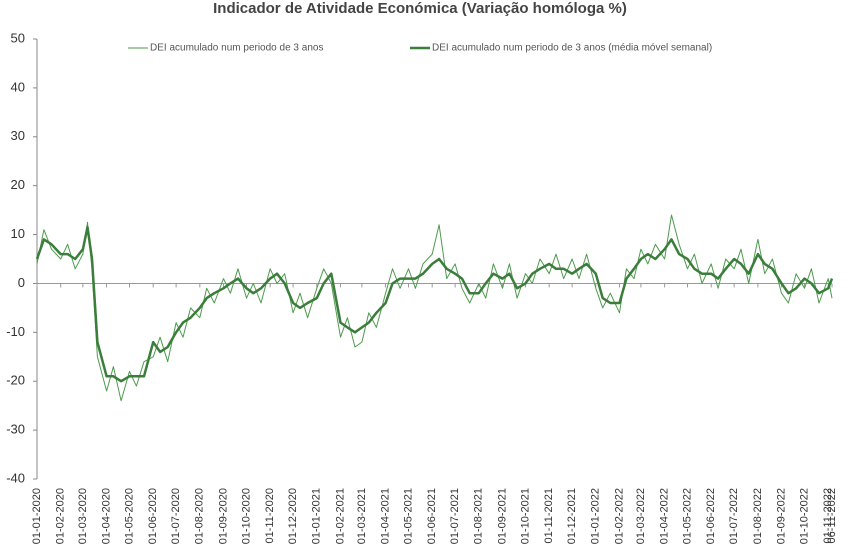 The height and width of the screenshot is (554, 850). I want to click on y-tick-label: 50, so click(18, 37).